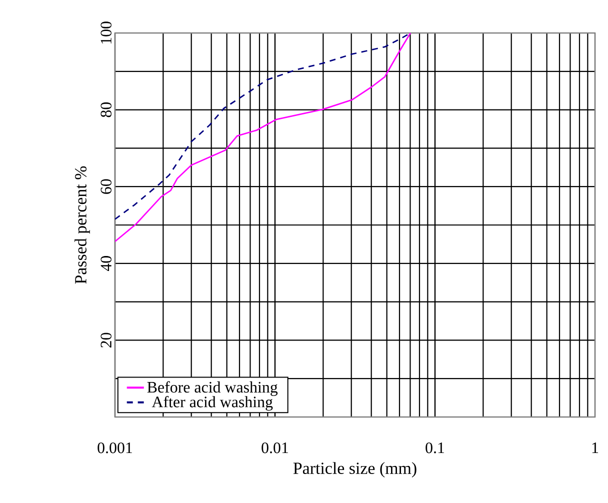  I want to click on y-tick-label: 60, so click(106, 186).